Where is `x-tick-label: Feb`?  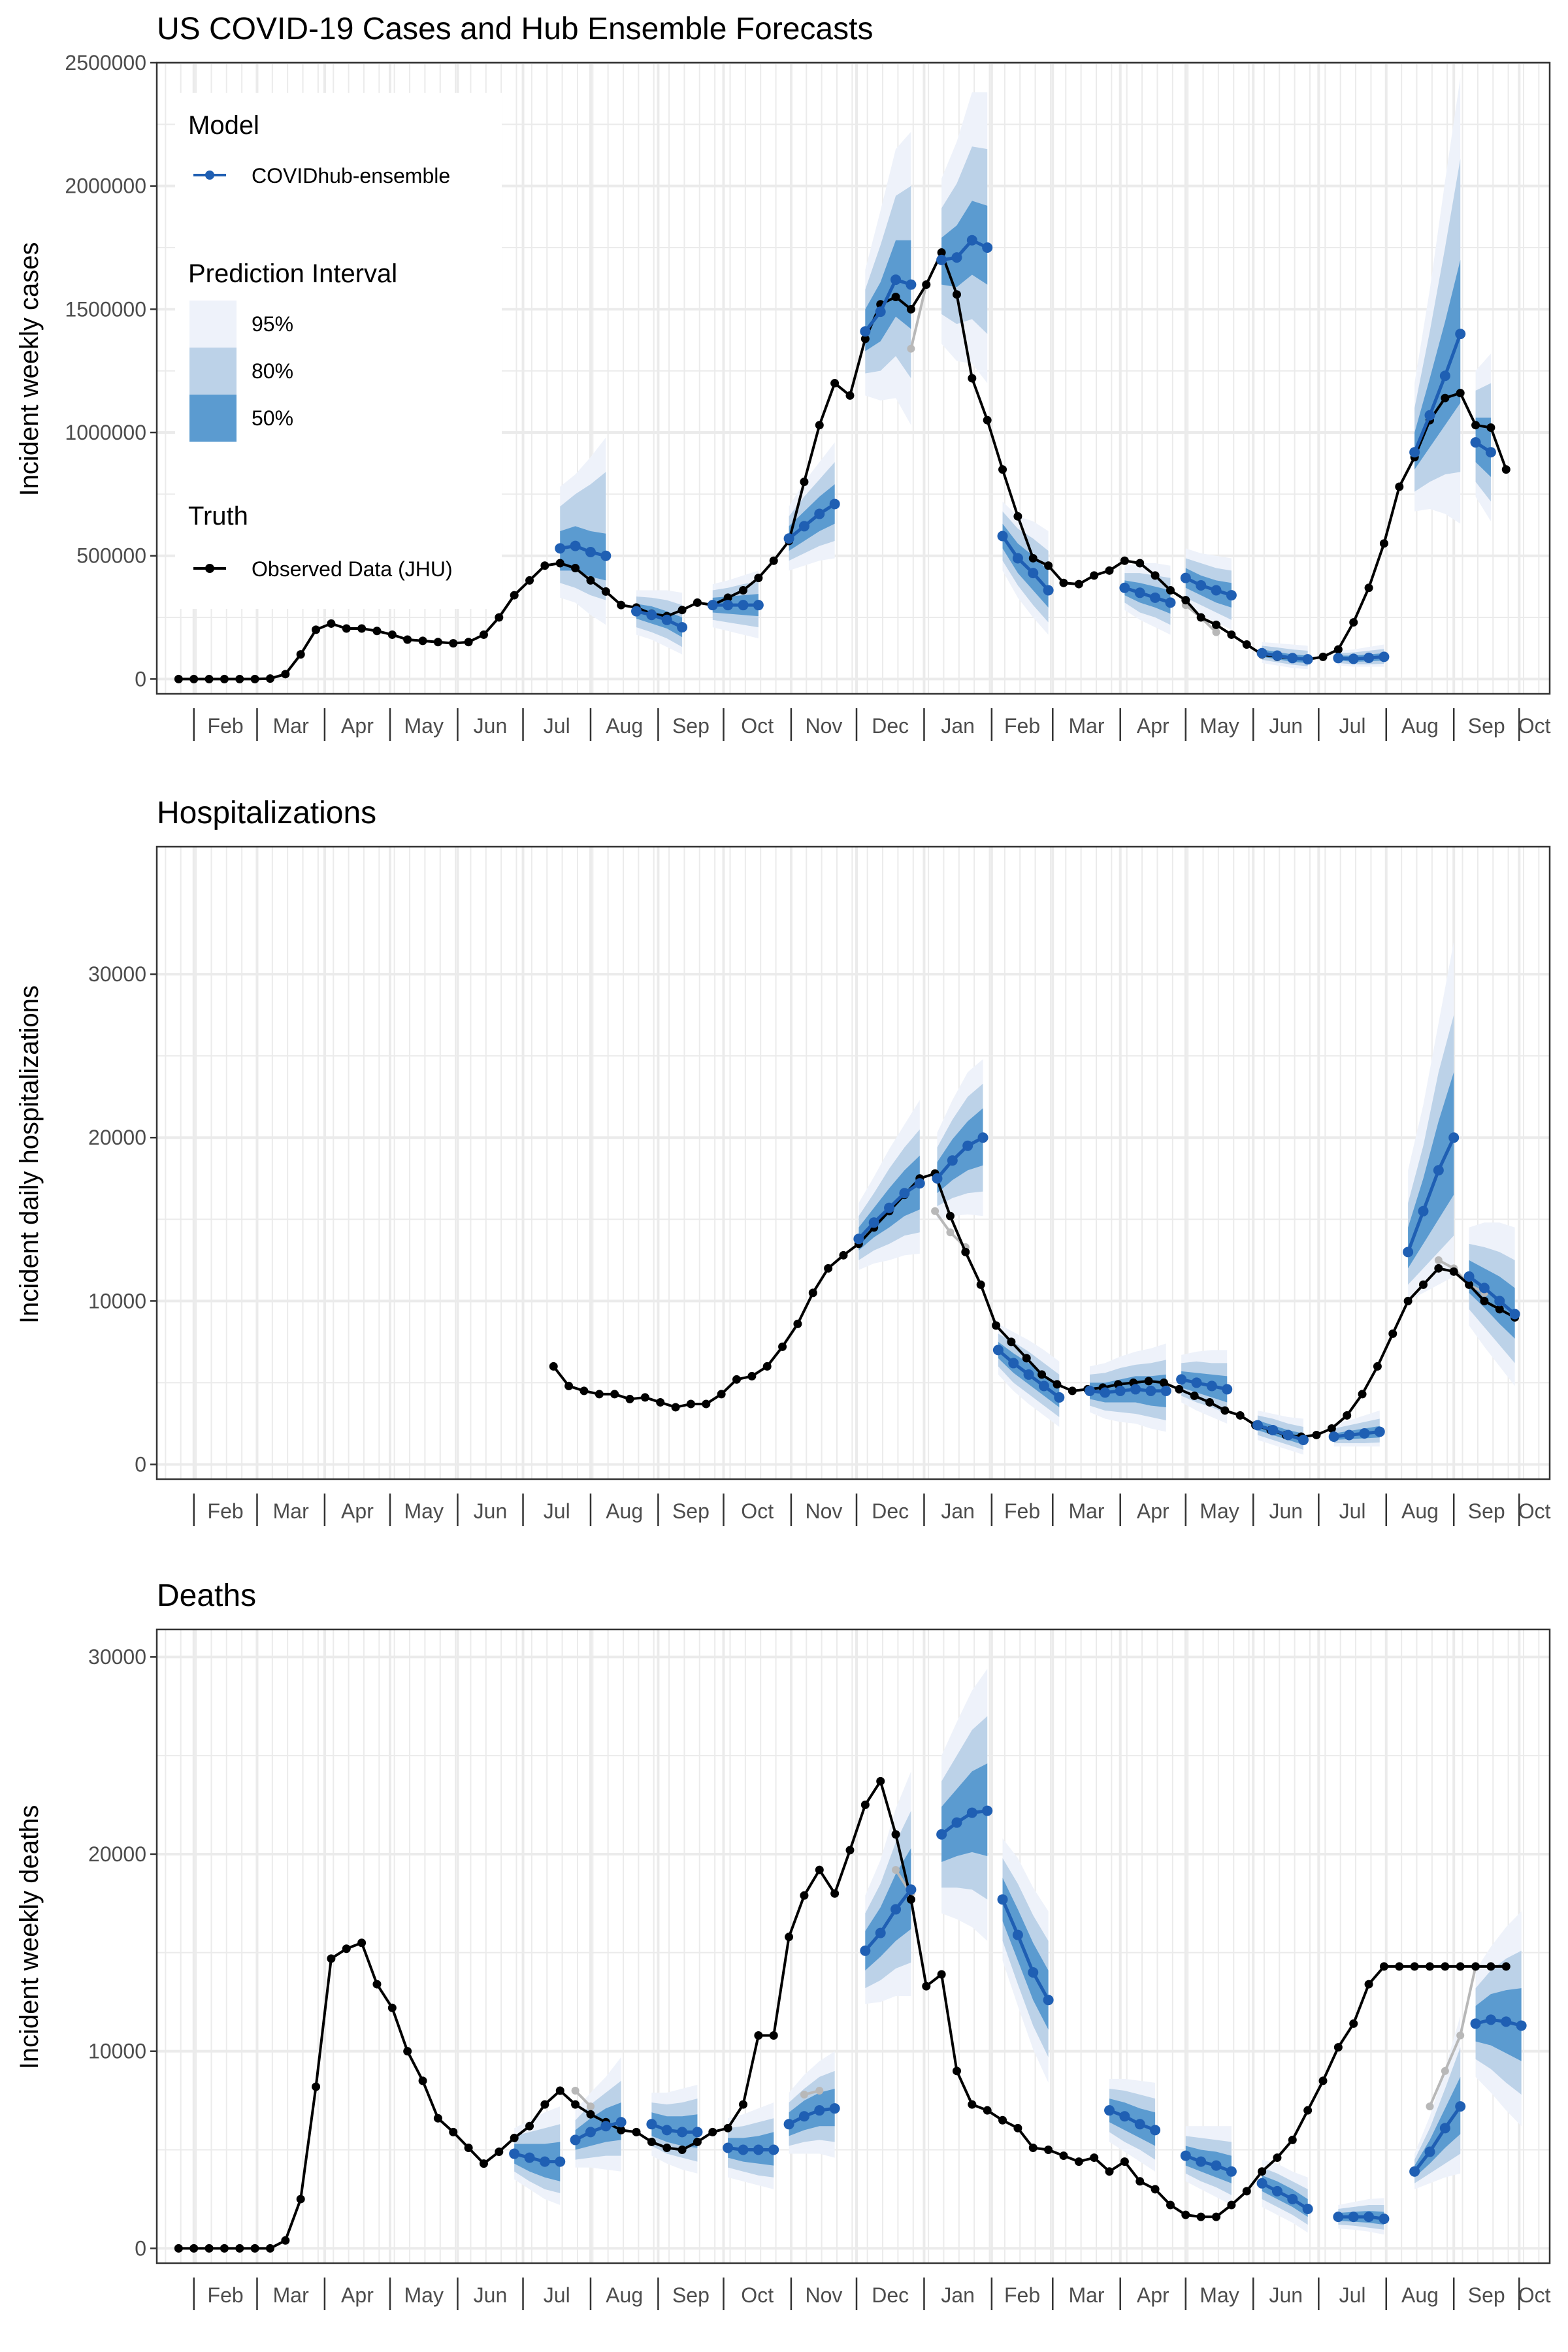 x-tick-label: Feb is located at coordinates (226, 2295).